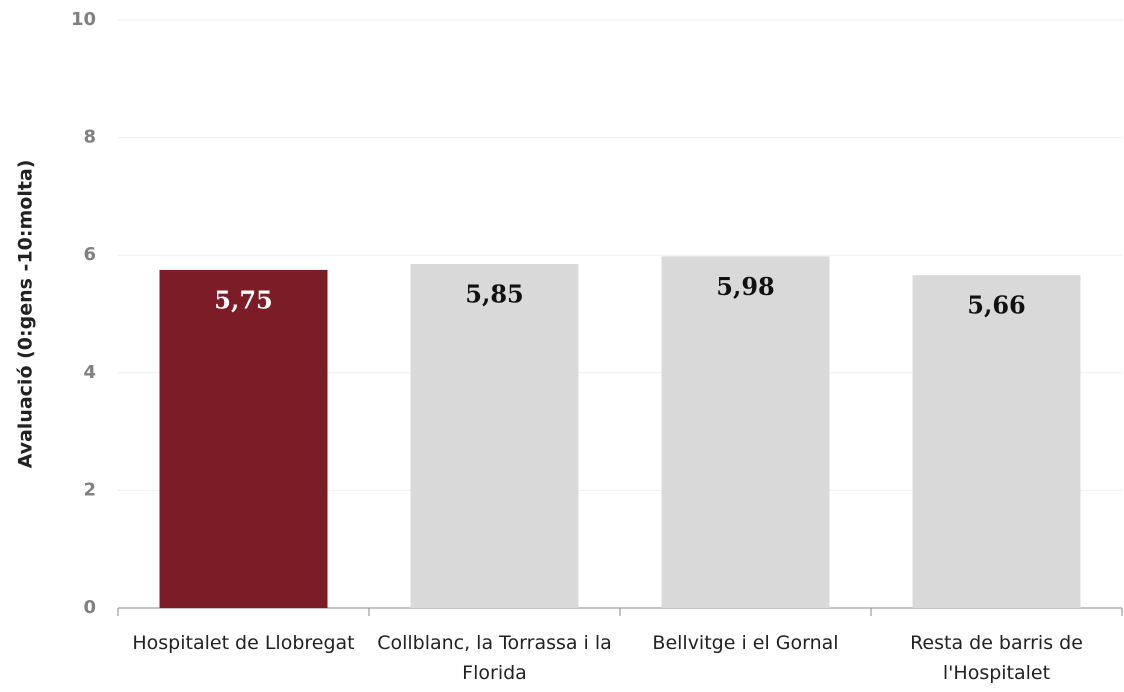 This screenshot has width=1124, height=692. I want to click on y-tick-label: 2, so click(89, 489).